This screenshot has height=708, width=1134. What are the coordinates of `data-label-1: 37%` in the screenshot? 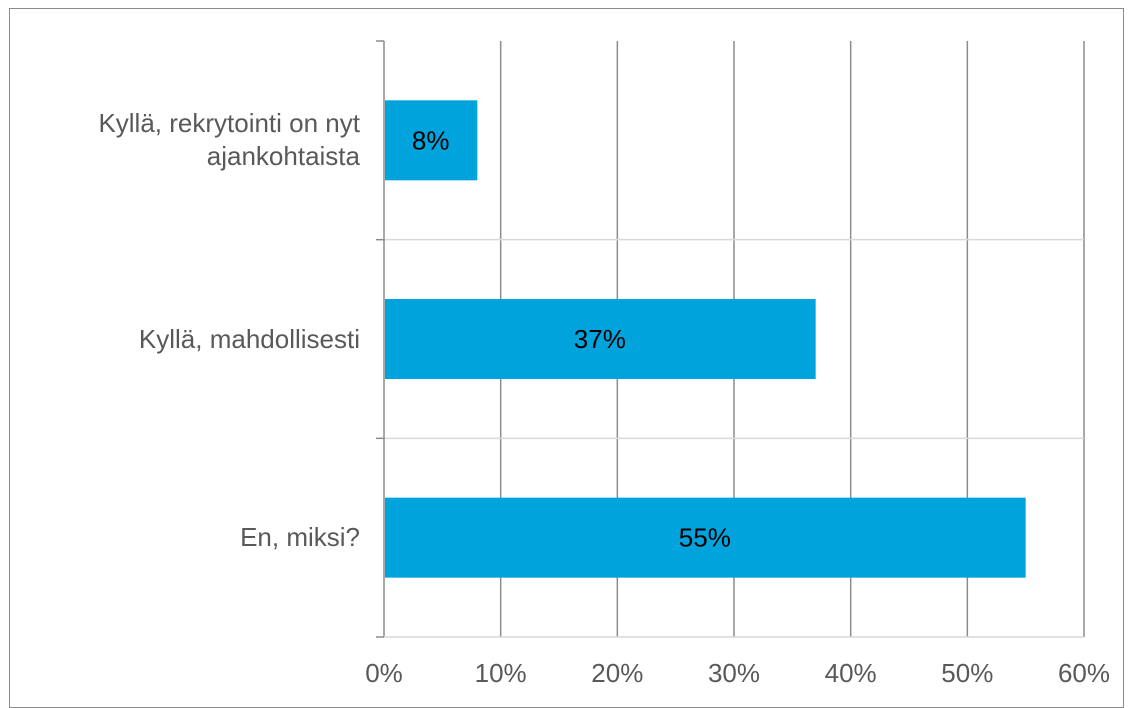 It's located at (600, 339).